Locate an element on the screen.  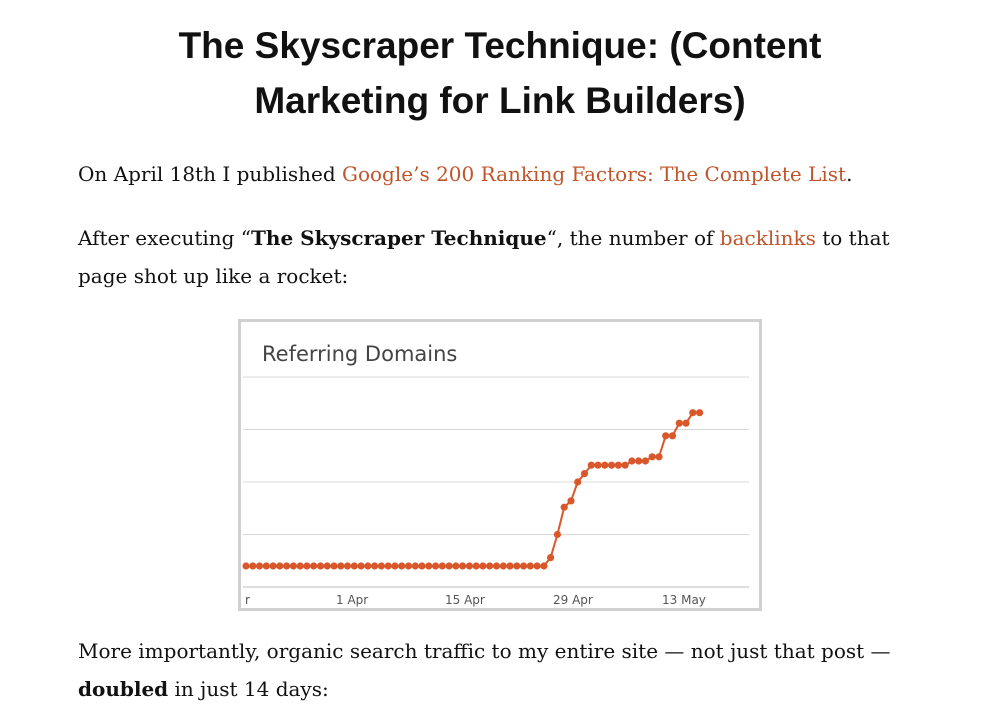
chart-x-ticks: r 1 Apr 15 Apr 29 Apr 13 May is located at coordinates (475, 600).